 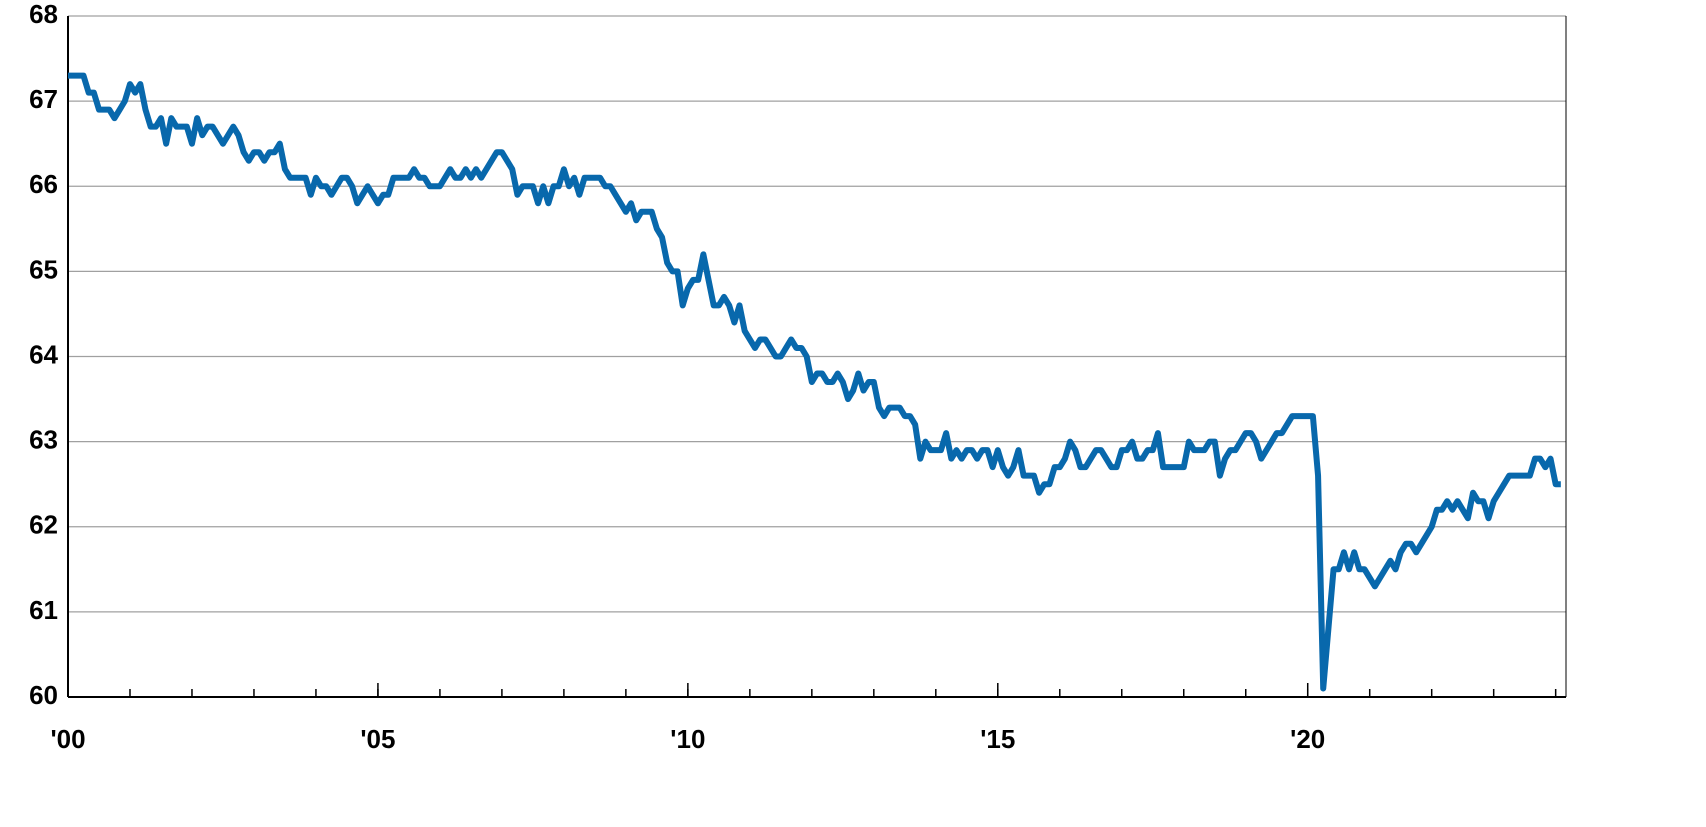 I want to click on y-tick-label: 68, so click(x=43, y=14).